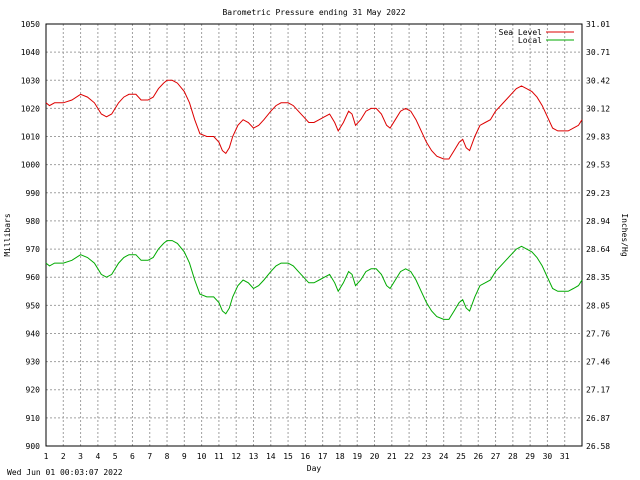  I want to click on y-tick-label: 920, so click(33, 390).